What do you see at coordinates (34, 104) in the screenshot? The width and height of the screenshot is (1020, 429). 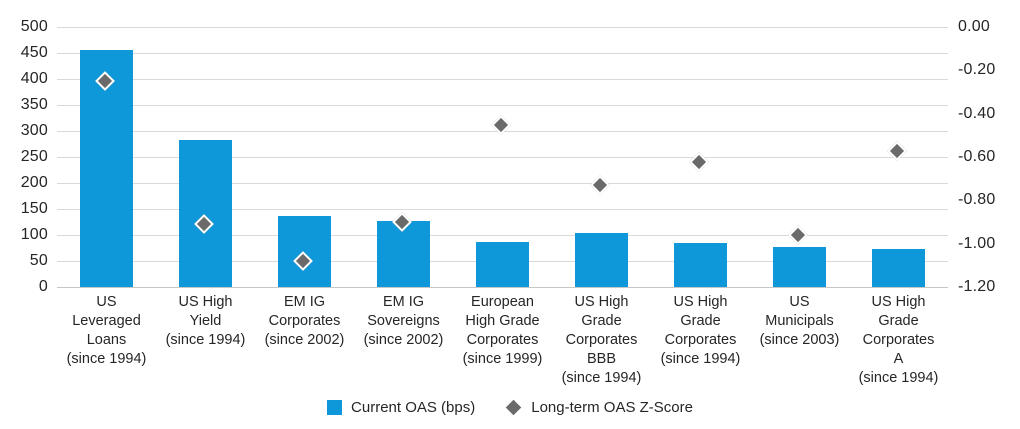 I see `y-axis-tick-left: 350` at bounding box center [34, 104].